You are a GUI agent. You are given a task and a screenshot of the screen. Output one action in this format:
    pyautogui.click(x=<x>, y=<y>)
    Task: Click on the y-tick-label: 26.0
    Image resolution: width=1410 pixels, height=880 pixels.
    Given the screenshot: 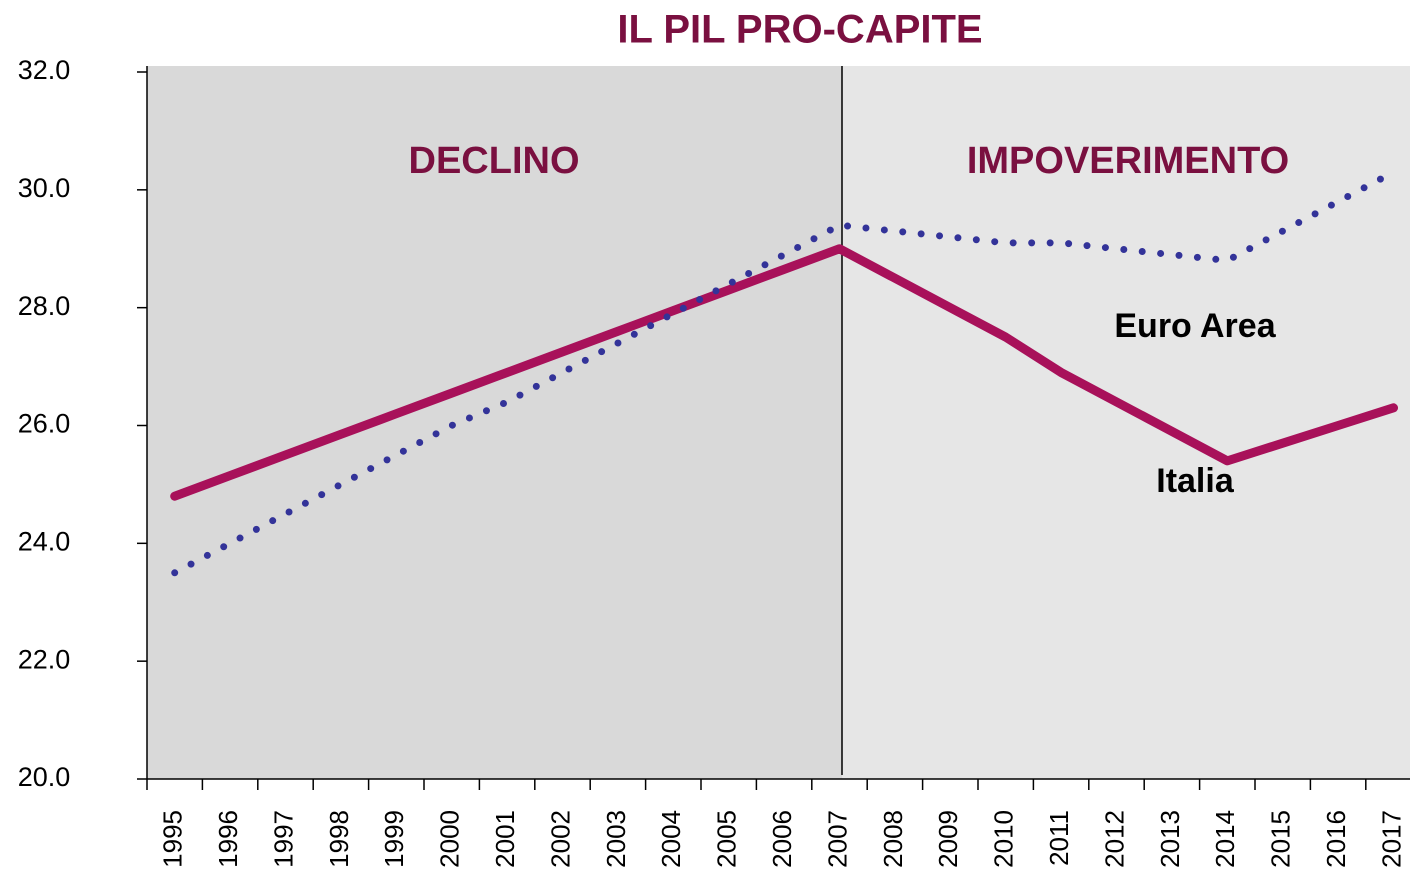 What is the action you would take?
    pyautogui.click(x=44, y=424)
    